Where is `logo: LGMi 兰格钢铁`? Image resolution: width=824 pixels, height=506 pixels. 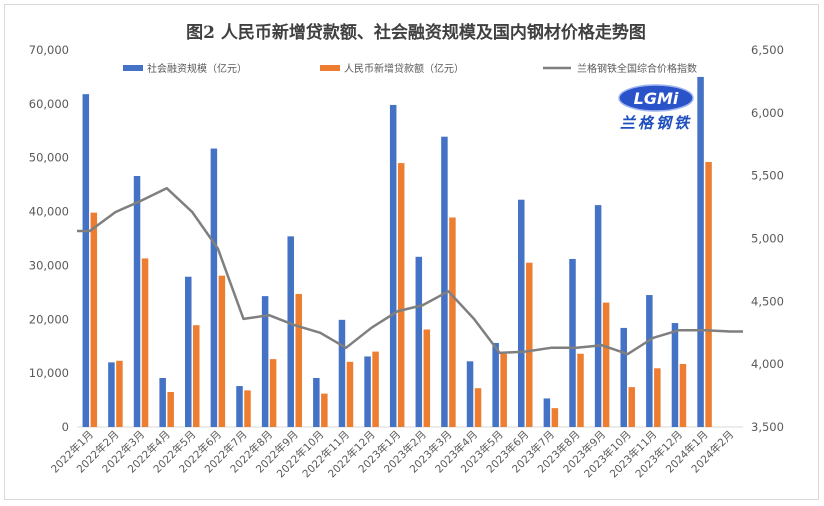 logo: LGMi 兰格钢铁 is located at coordinates (656, 108).